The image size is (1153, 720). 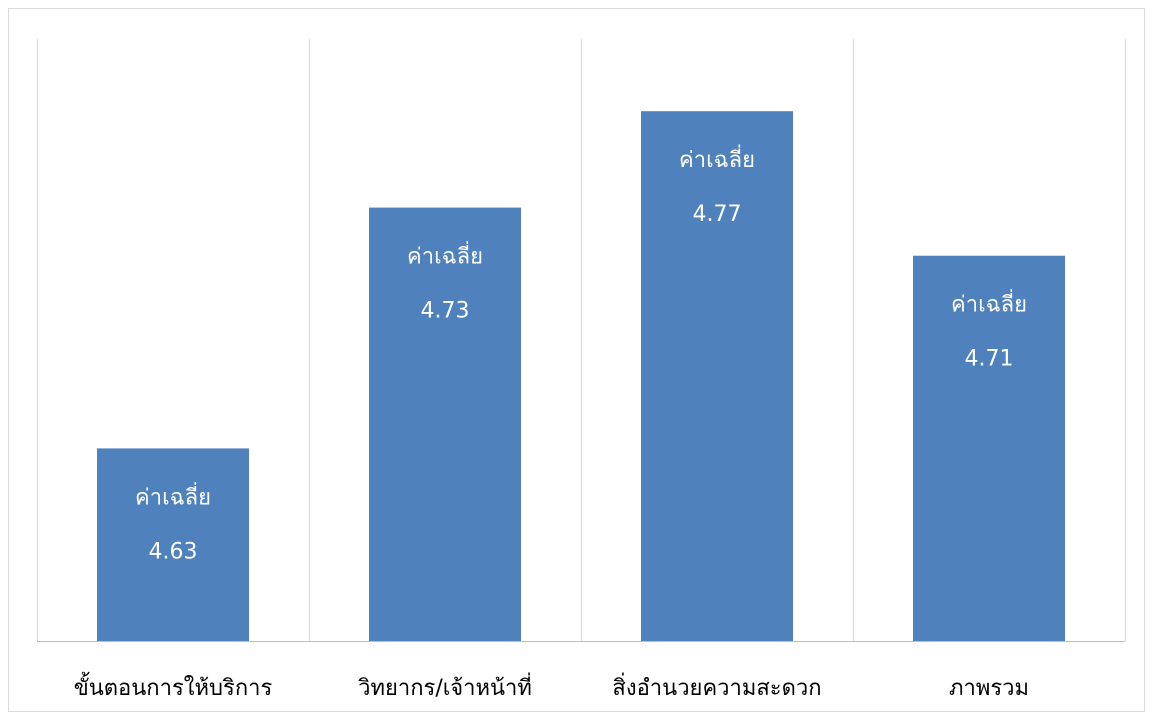 What do you see at coordinates (989, 359) in the screenshot?
I see `data-label-value-4: 4.71` at bounding box center [989, 359].